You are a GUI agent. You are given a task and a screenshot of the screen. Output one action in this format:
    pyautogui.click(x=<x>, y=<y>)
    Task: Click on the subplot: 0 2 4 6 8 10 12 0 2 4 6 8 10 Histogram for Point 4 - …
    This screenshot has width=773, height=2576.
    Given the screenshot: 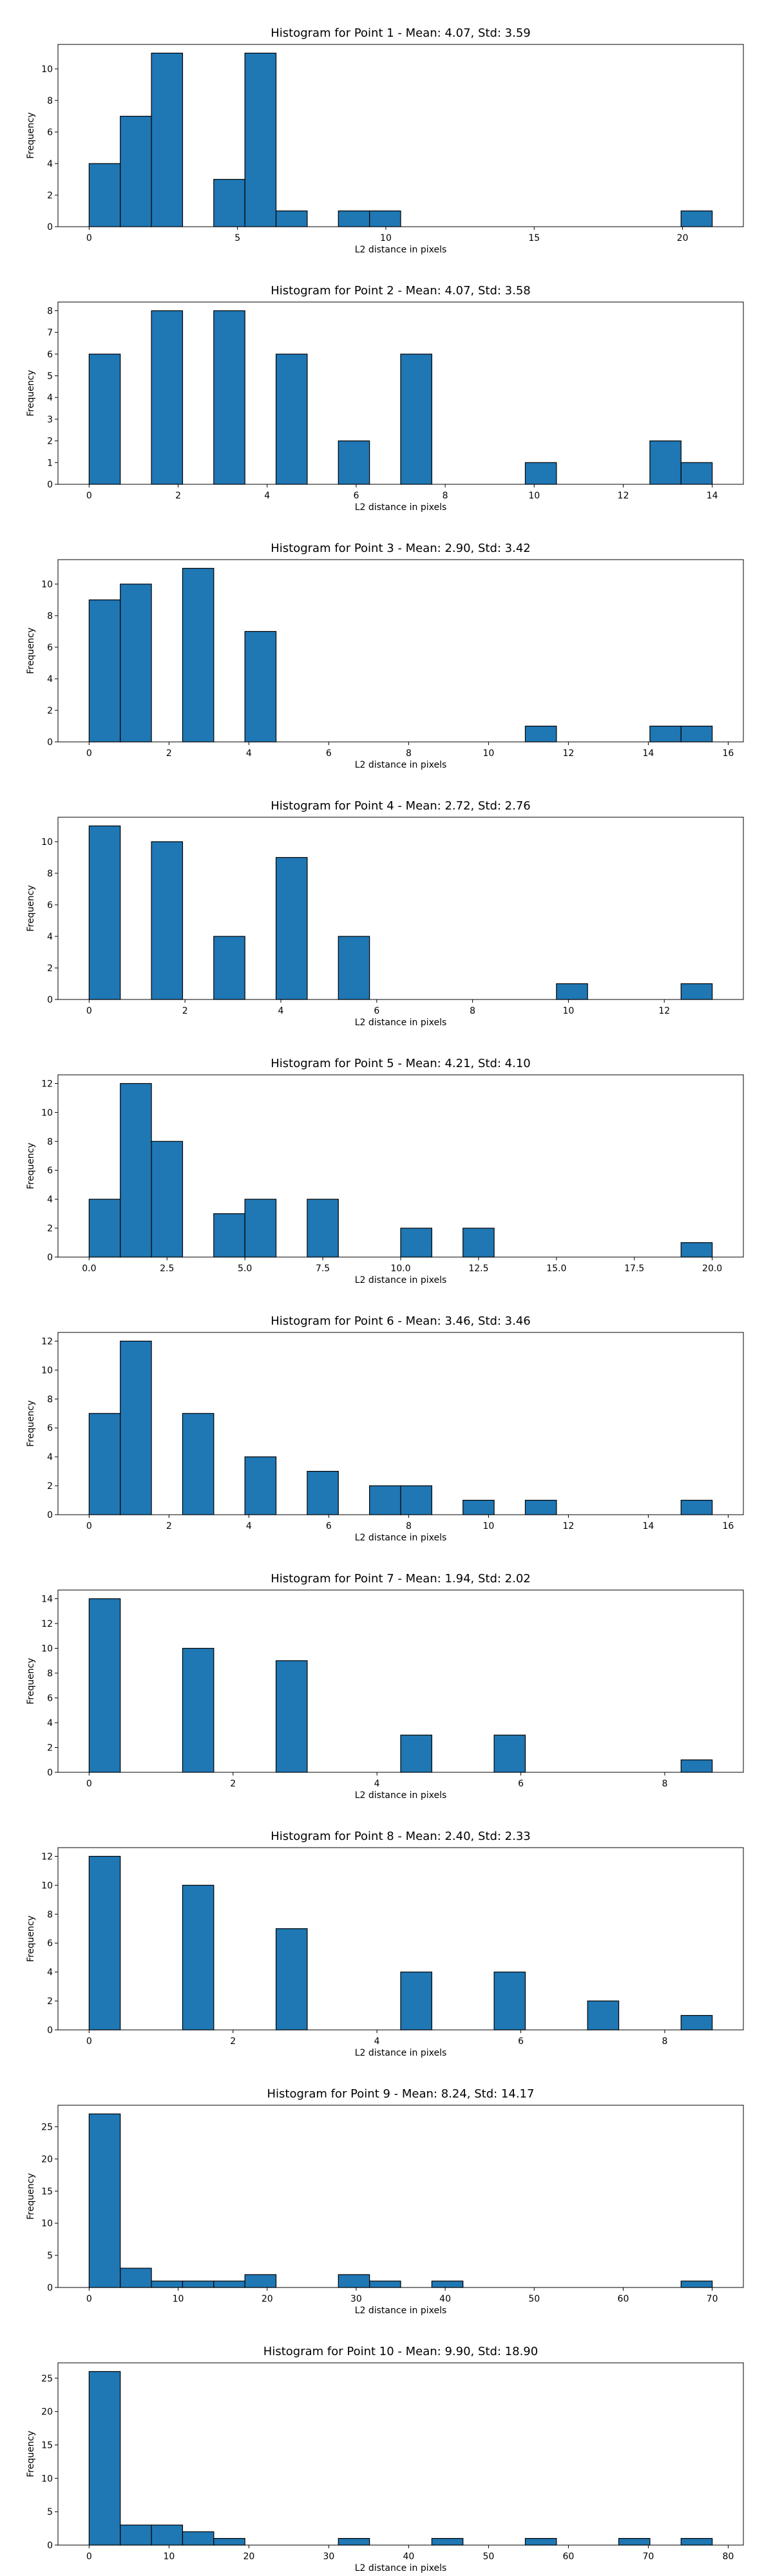 What is the action you would take?
    pyautogui.click(x=385, y=913)
    